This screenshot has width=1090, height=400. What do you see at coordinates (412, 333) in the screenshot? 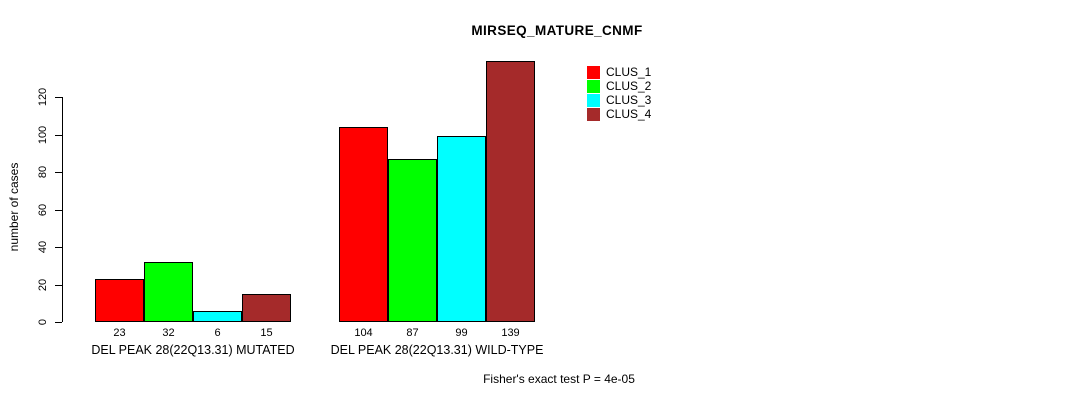
I see `bar-value-label: 87` at bounding box center [412, 333].